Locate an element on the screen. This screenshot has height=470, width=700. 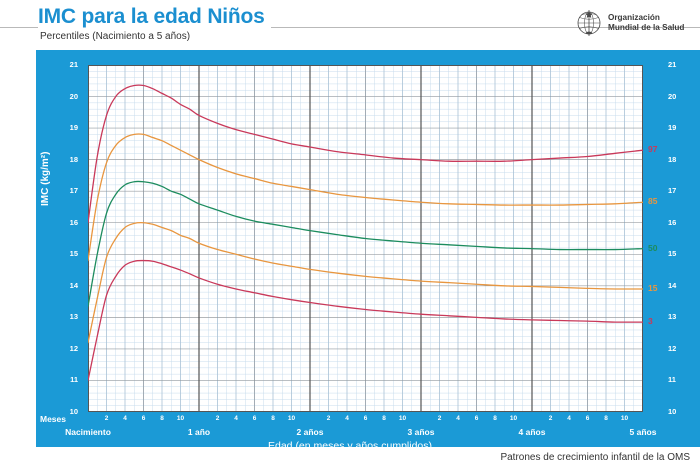
y-tick-left-14: 14 is located at coordinates (73, 285).